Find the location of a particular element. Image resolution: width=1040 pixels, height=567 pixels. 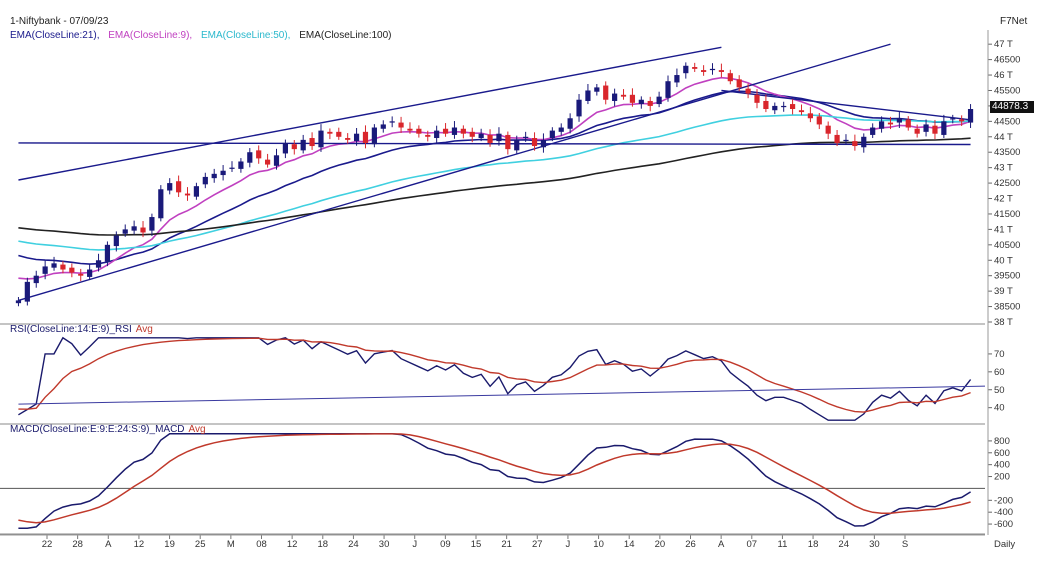

x-tick-label: 18 is located at coordinates (813, 544).